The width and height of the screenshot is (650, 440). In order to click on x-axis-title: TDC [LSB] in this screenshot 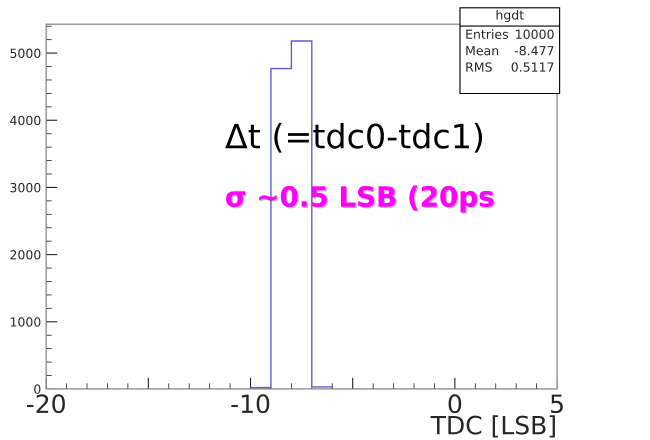, I will do `click(492, 426)`.